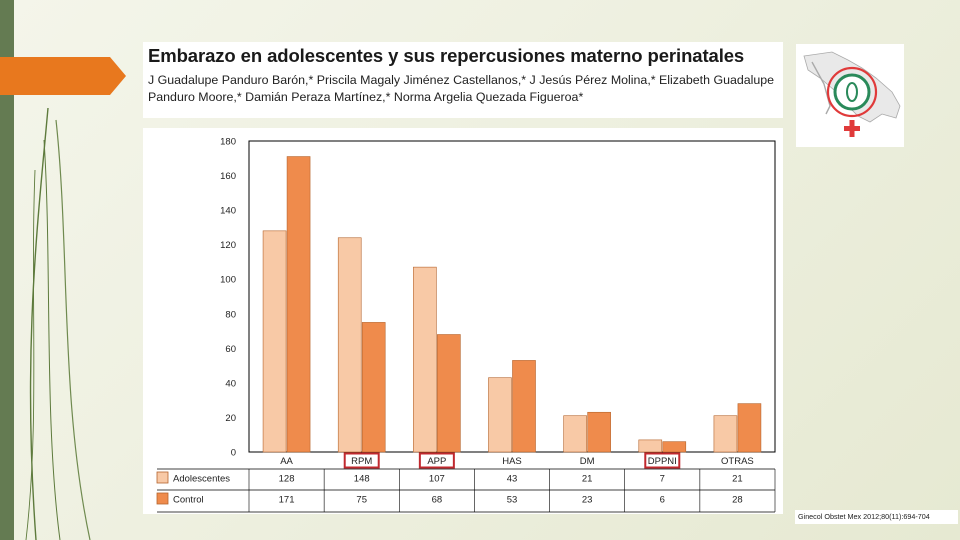 The image size is (960, 540). I want to click on highlight-box-dppni, so click(662, 460).